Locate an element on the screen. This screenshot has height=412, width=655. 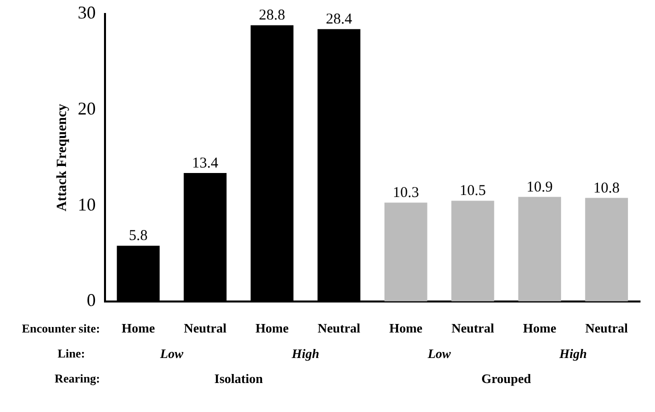
y-axis-title: Attack Frequency is located at coordinates (62, 158).